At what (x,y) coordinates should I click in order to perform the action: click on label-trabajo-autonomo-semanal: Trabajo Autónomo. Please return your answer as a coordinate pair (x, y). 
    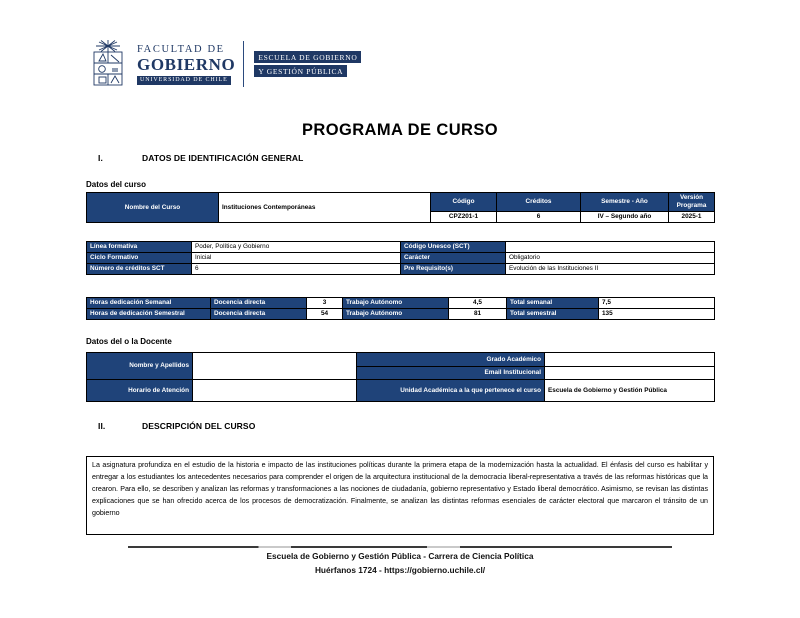
    Looking at the image, I should click on (395, 303).